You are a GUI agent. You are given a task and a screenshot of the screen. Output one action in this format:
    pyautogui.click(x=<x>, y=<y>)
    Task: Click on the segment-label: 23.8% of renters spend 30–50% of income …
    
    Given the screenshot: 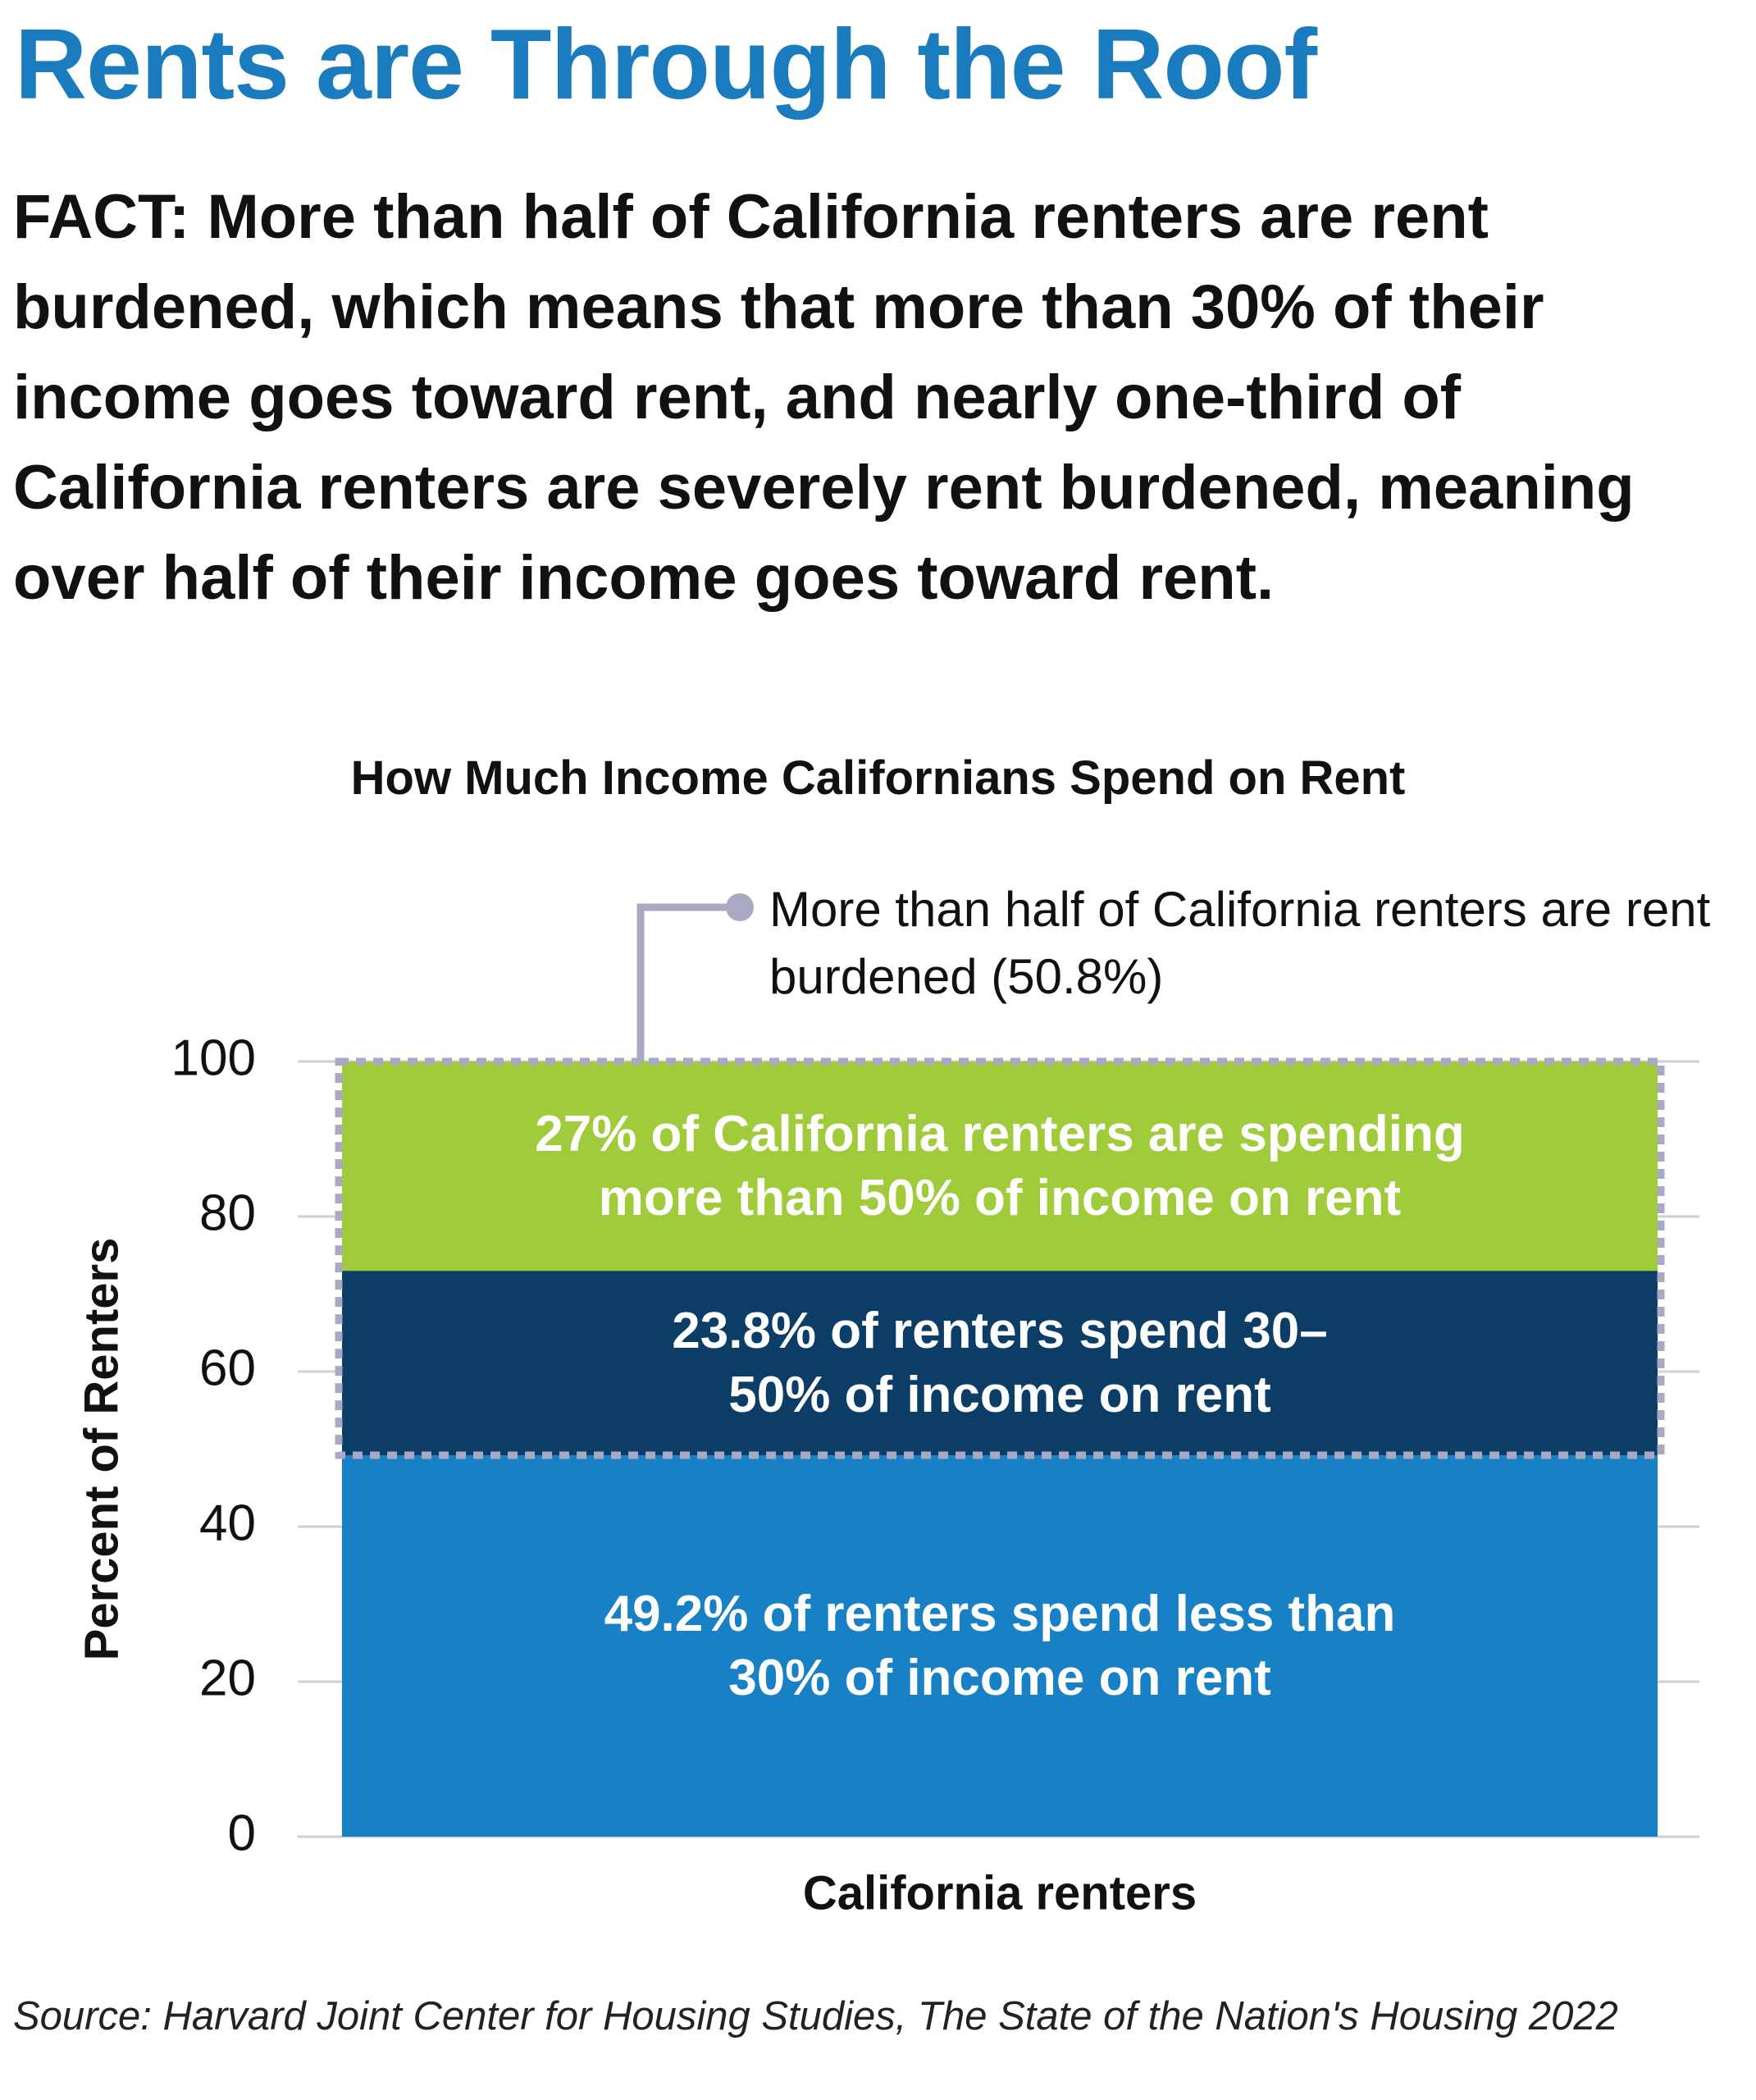 What is the action you would take?
    pyautogui.click(x=1000, y=1363)
    